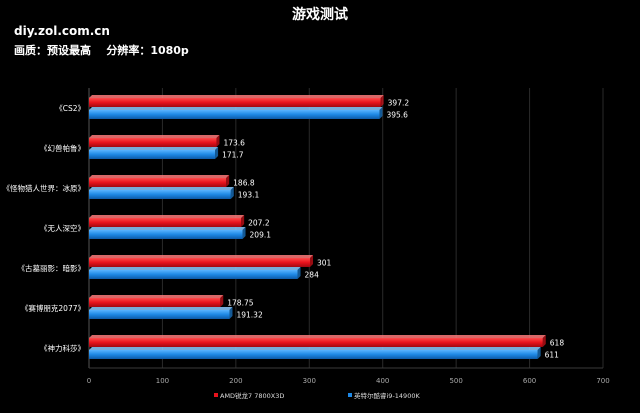 The height and width of the screenshot is (413, 640). I want to click on value-label: 178.75, so click(240, 303).